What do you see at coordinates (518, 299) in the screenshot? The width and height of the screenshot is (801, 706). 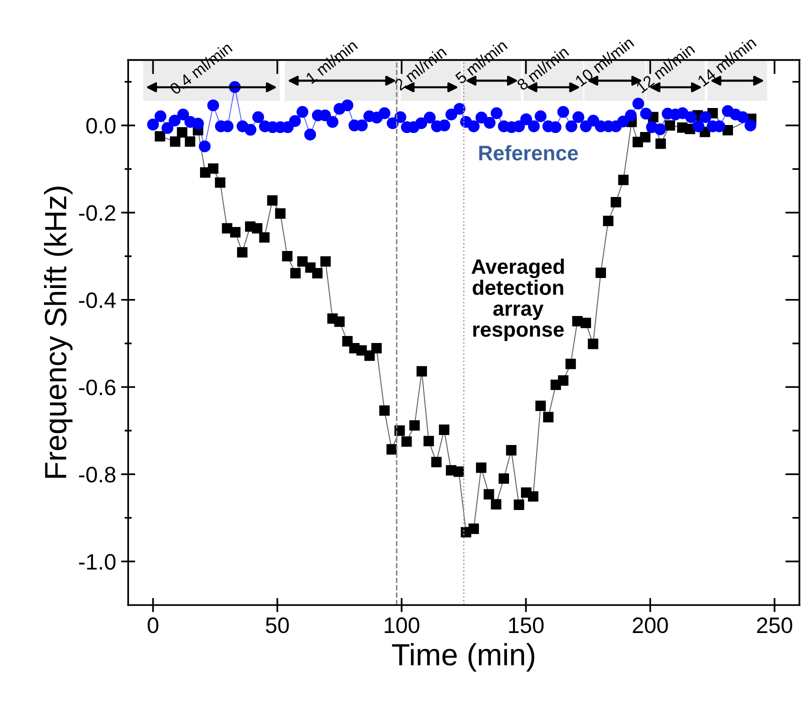 I see `annotation: Averaged detection array response` at bounding box center [518, 299].